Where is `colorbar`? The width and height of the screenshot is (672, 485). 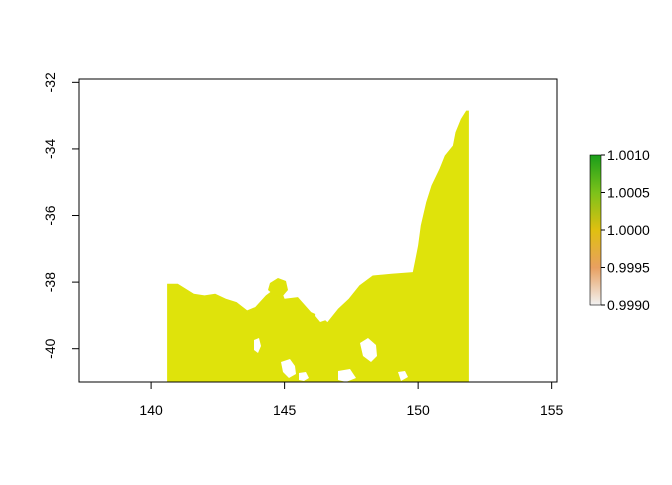
colorbar is located at coordinates (595, 230).